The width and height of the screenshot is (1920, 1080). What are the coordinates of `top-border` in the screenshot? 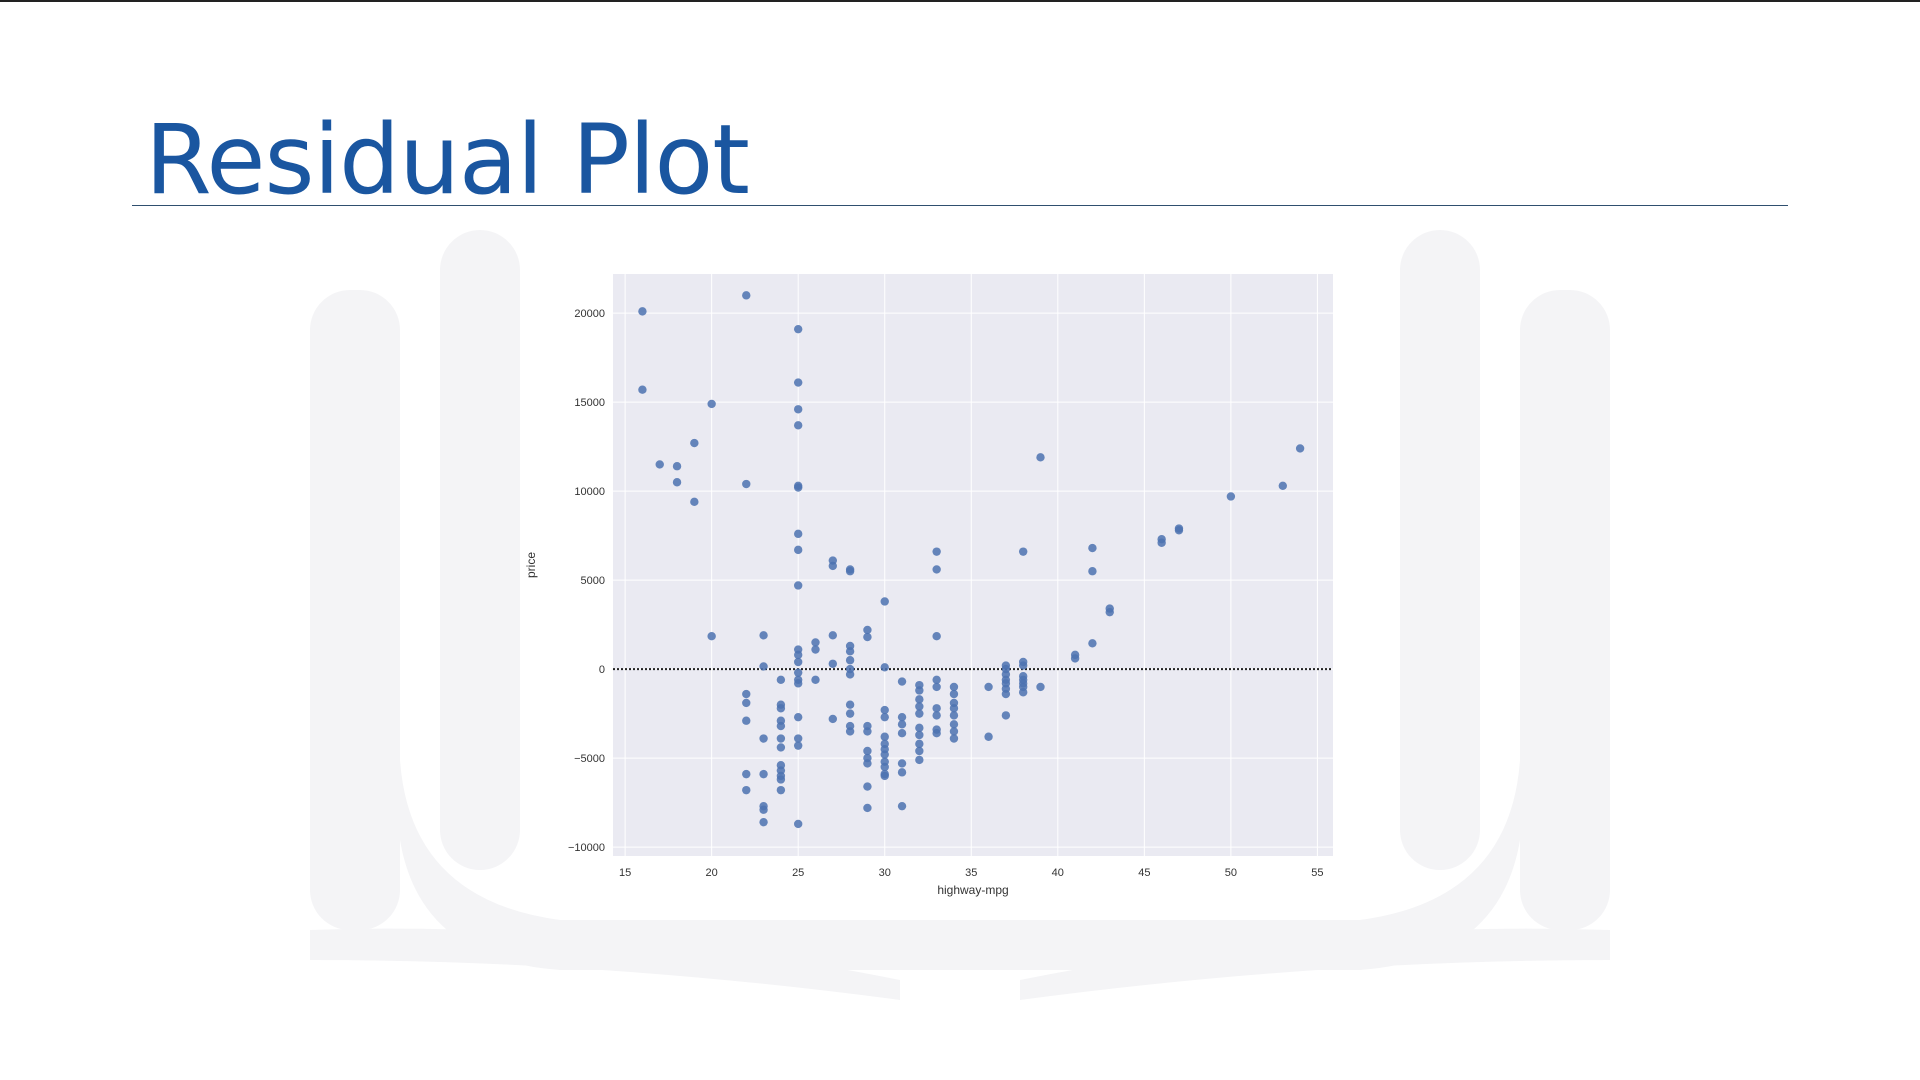 It's located at (960, 1).